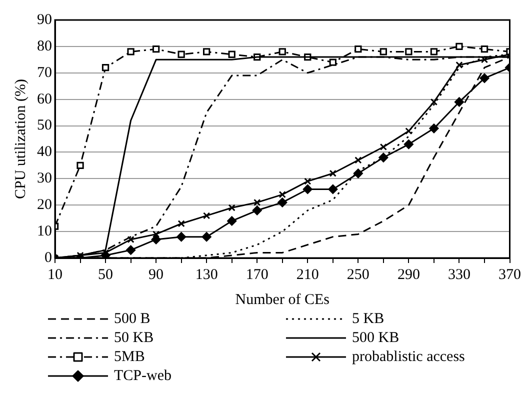 This screenshot has height=405, width=532. I want to click on y-tick-label: 80, so click(44, 46).